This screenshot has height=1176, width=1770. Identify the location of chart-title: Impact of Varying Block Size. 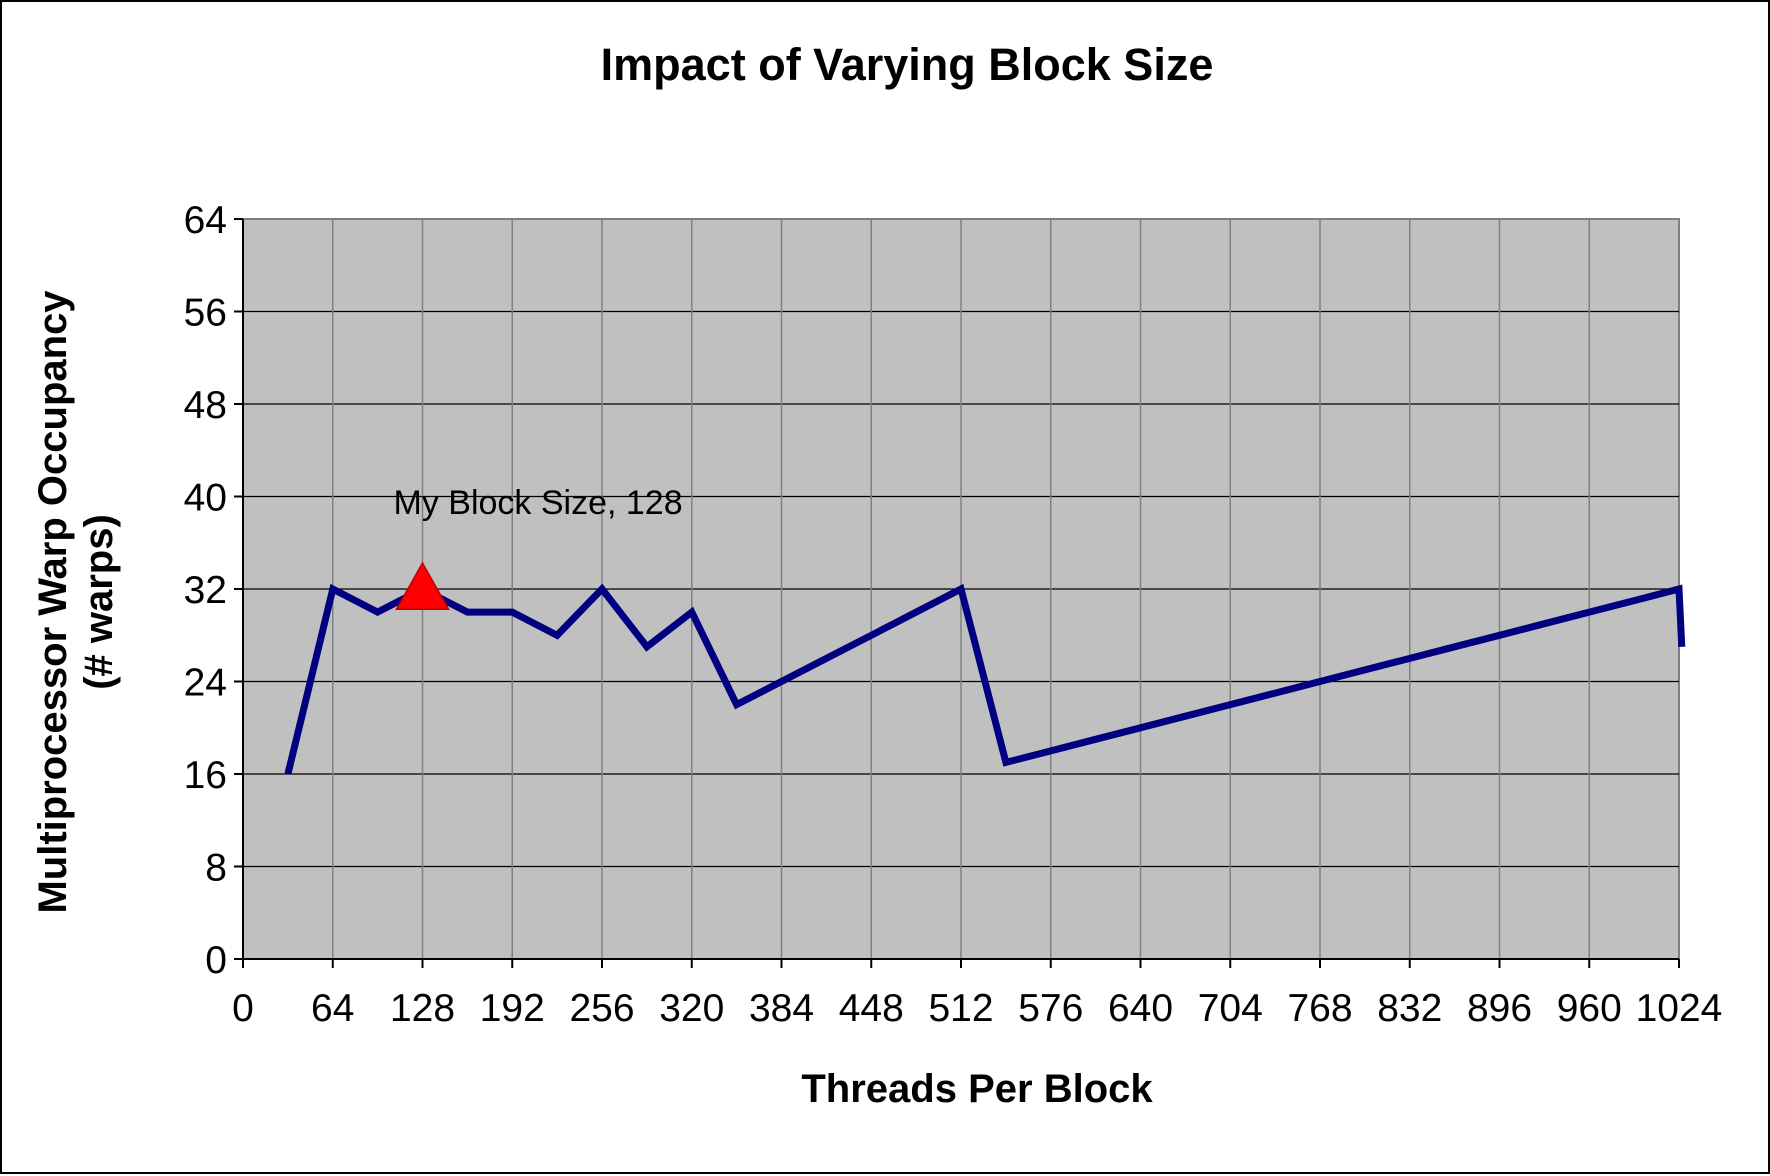
(907, 64).